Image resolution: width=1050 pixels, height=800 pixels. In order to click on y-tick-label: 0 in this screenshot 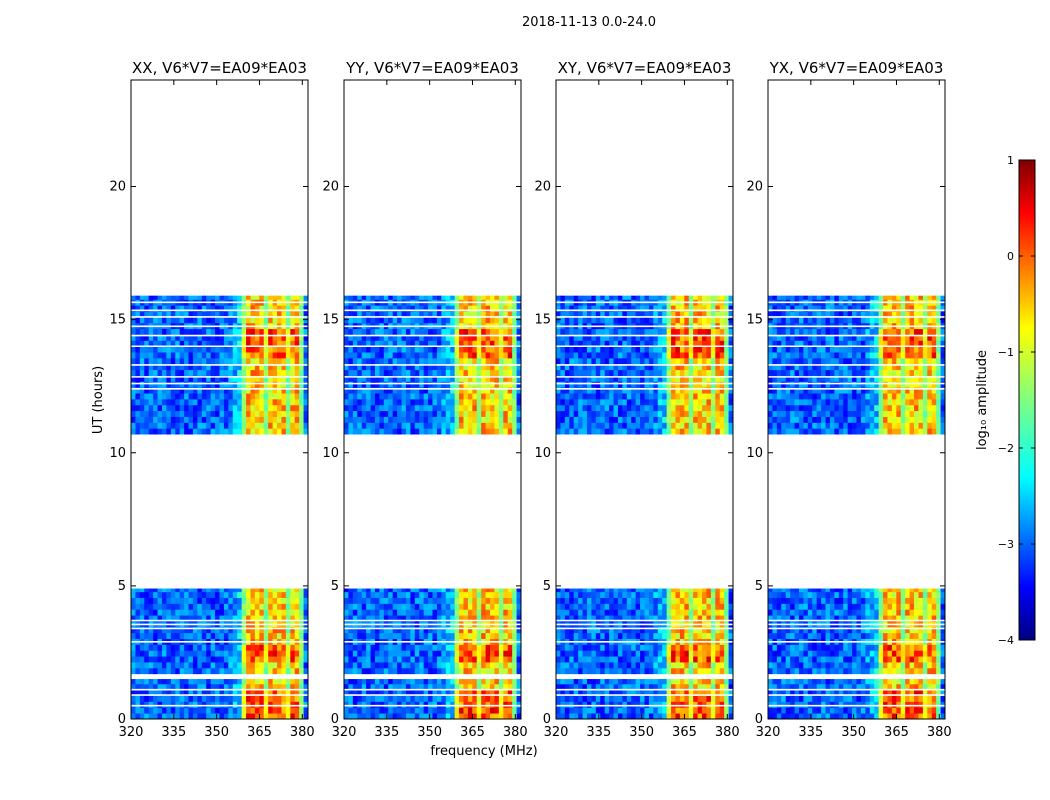, I will do `click(122, 719)`.